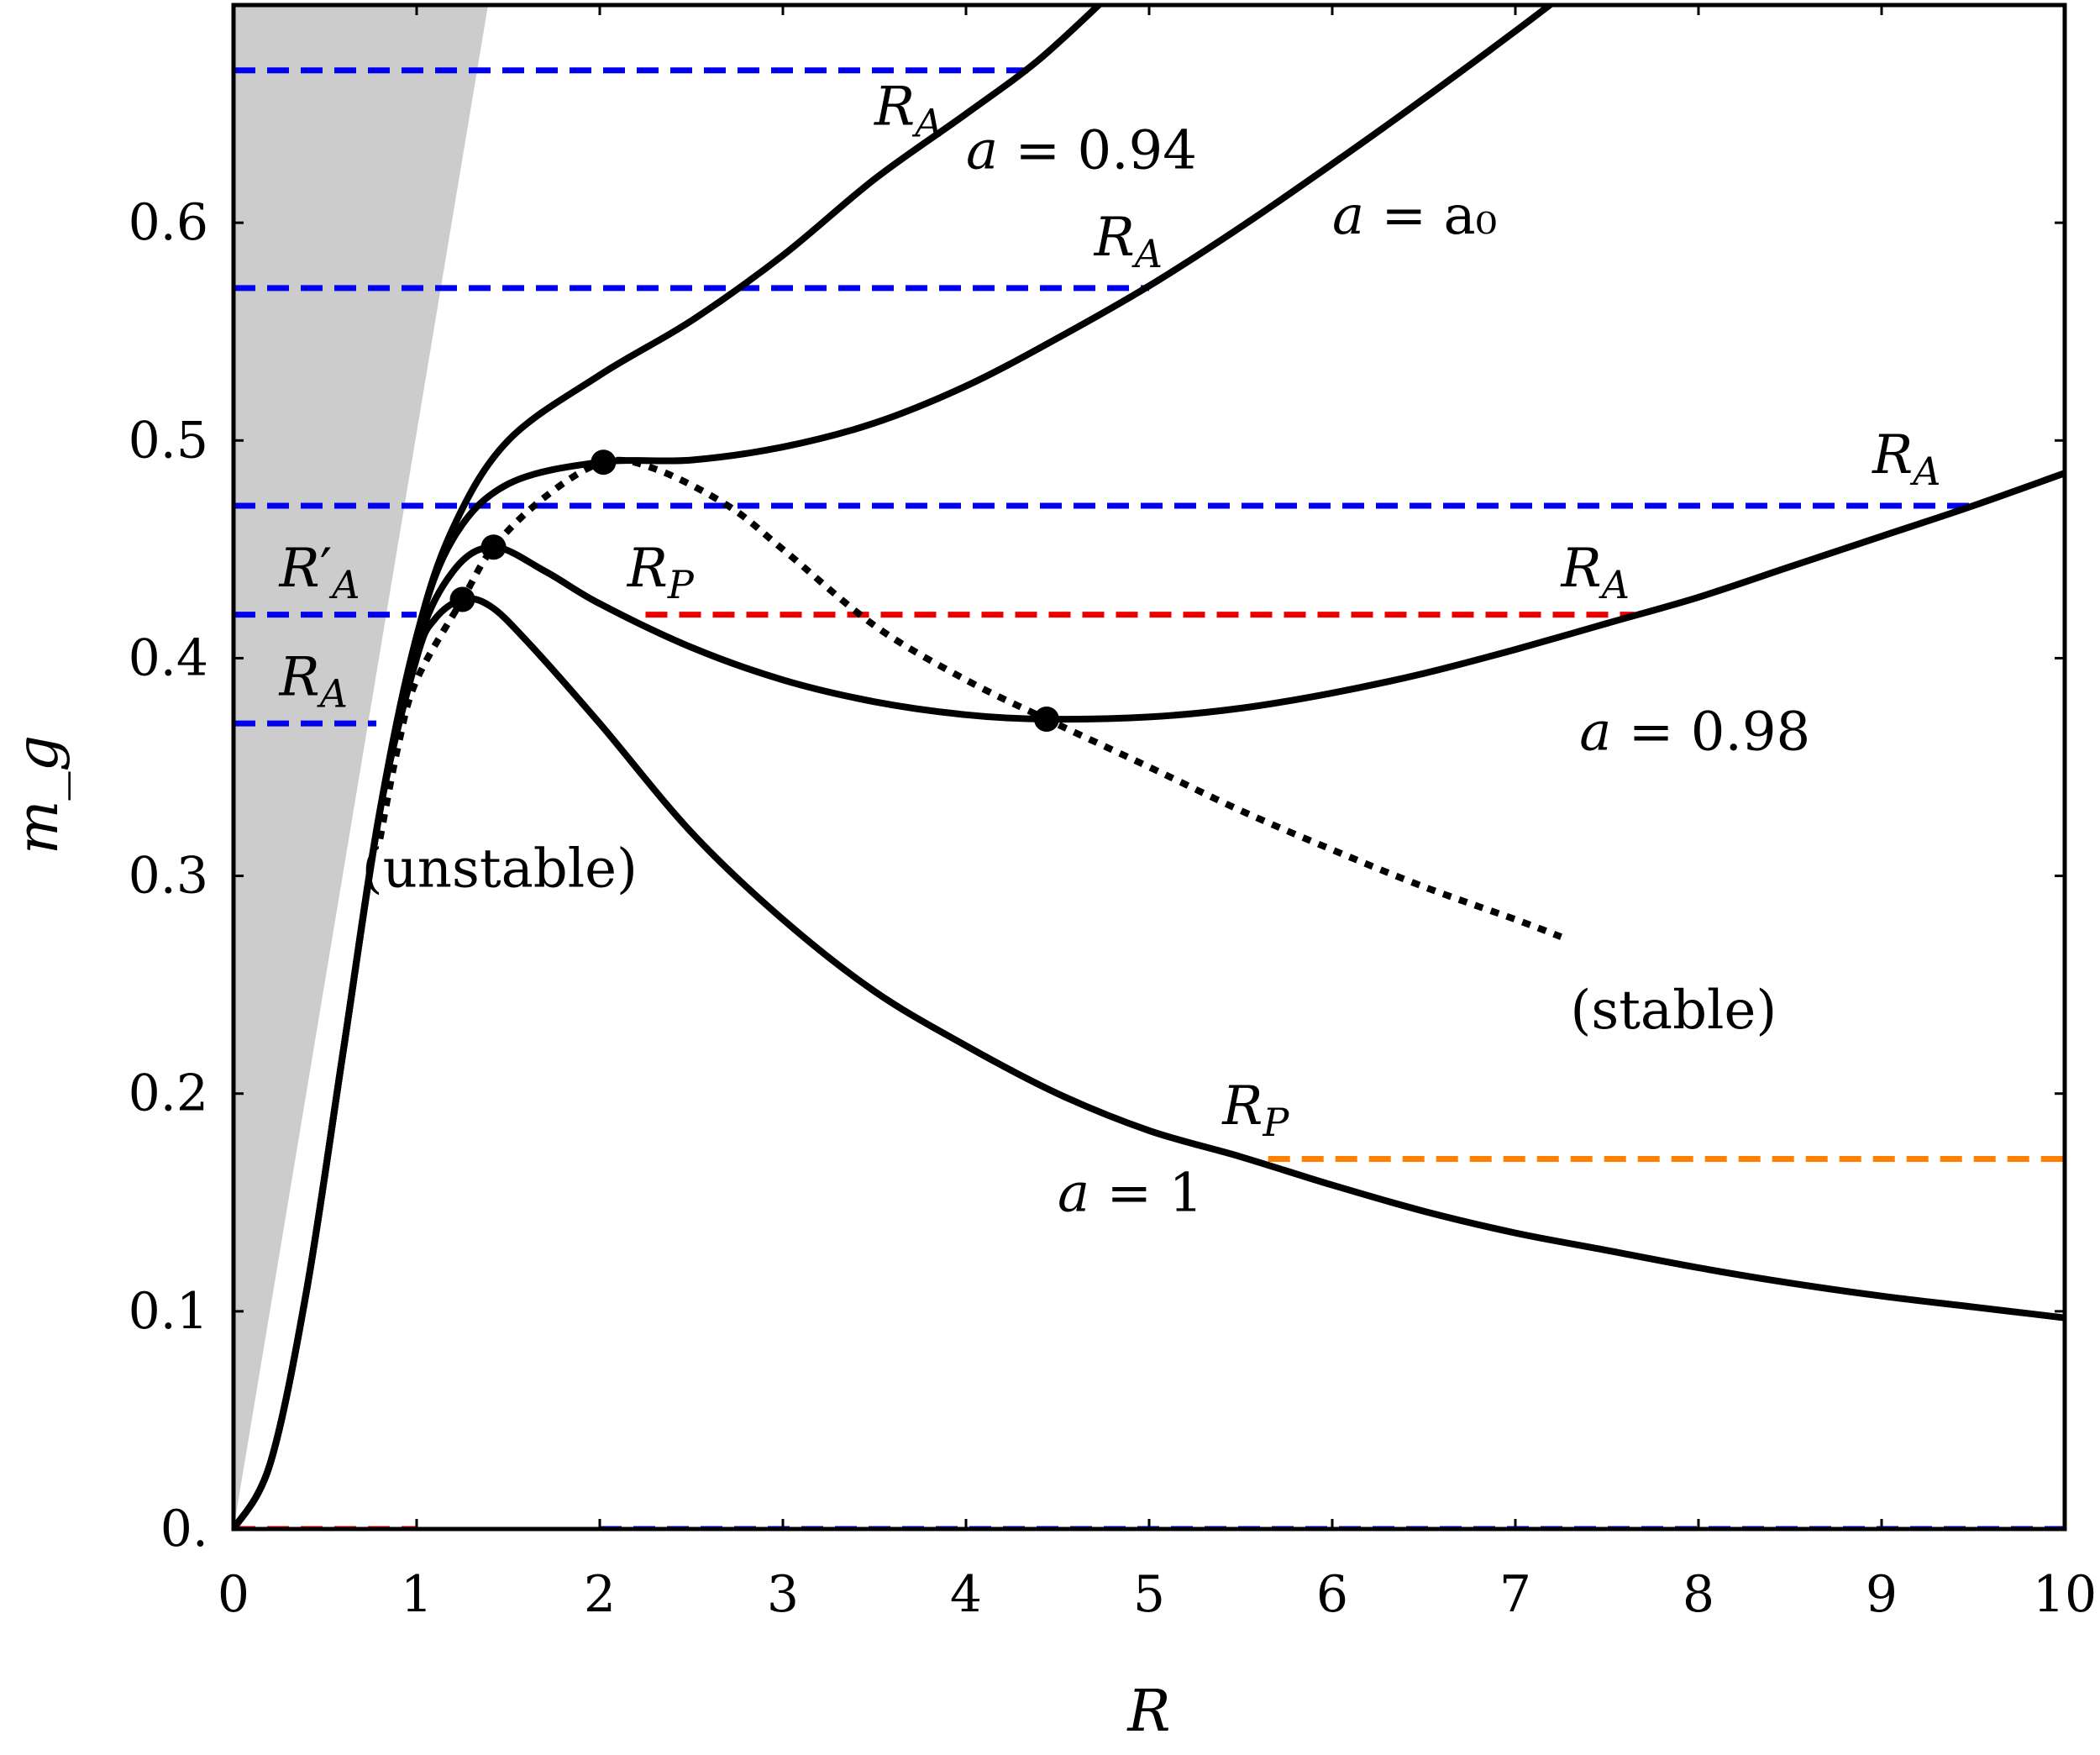 Image resolution: width=2100 pixels, height=1755 pixels. What do you see at coordinates (1149, 1594) in the screenshot?
I see `x-tick-label: 5` at bounding box center [1149, 1594].